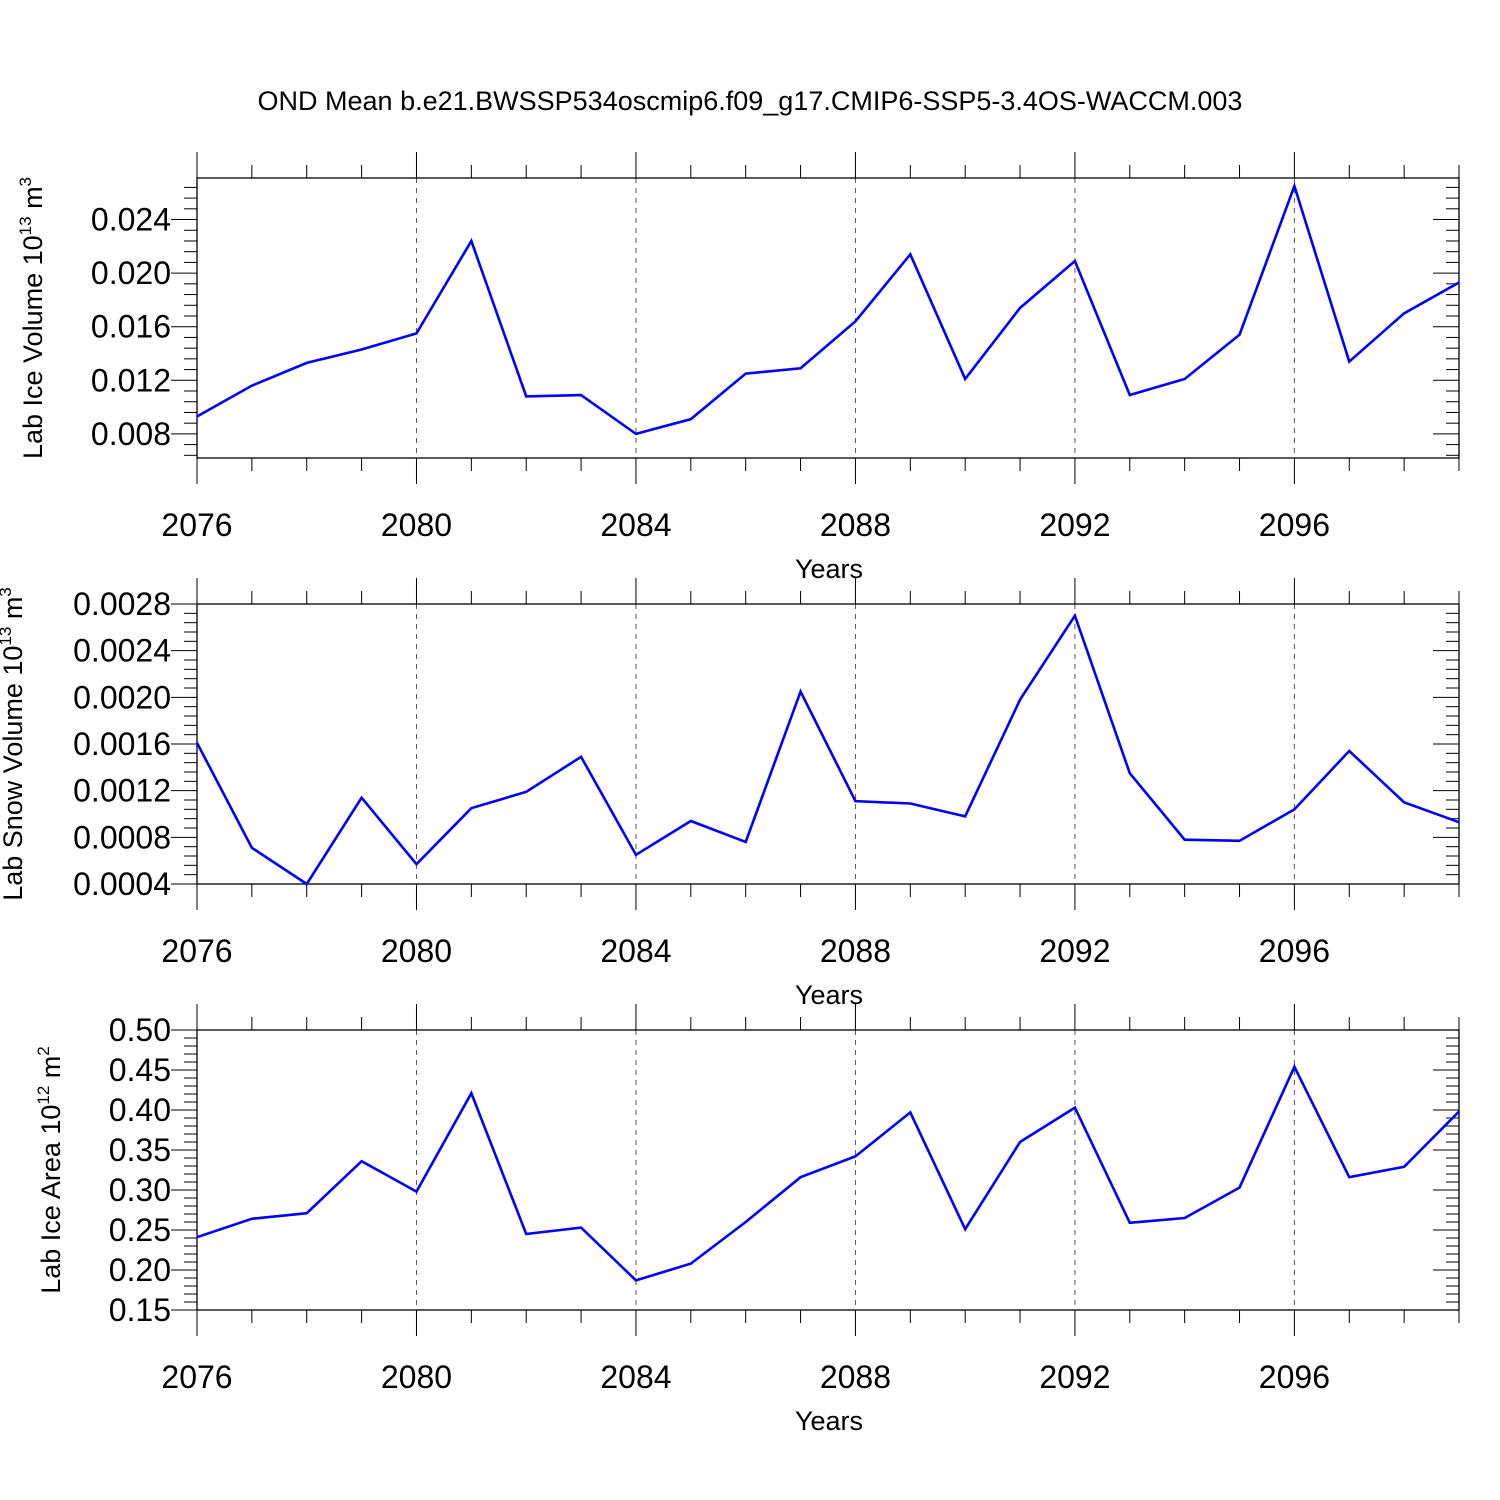 The image size is (1500, 1500). What do you see at coordinates (131, 327) in the screenshot?
I see `y-tick-label: 0.016` at bounding box center [131, 327].